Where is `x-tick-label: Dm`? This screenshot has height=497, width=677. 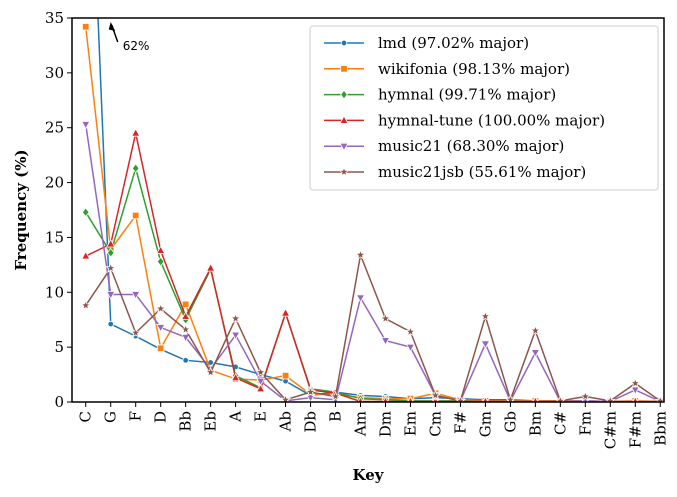 x-tick-label: Dm is located at coordinates (385, 424).